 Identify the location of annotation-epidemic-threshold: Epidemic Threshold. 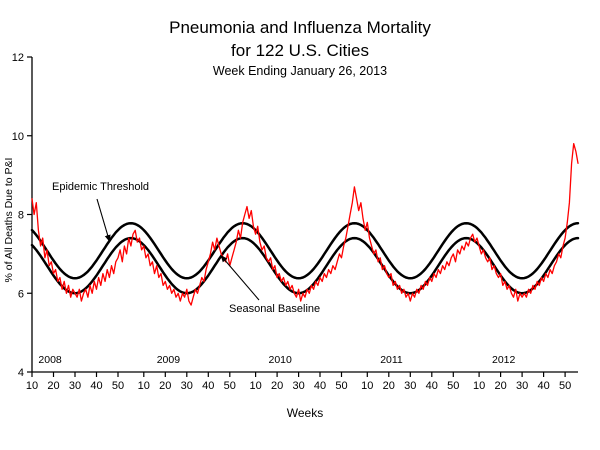
(101, 187).